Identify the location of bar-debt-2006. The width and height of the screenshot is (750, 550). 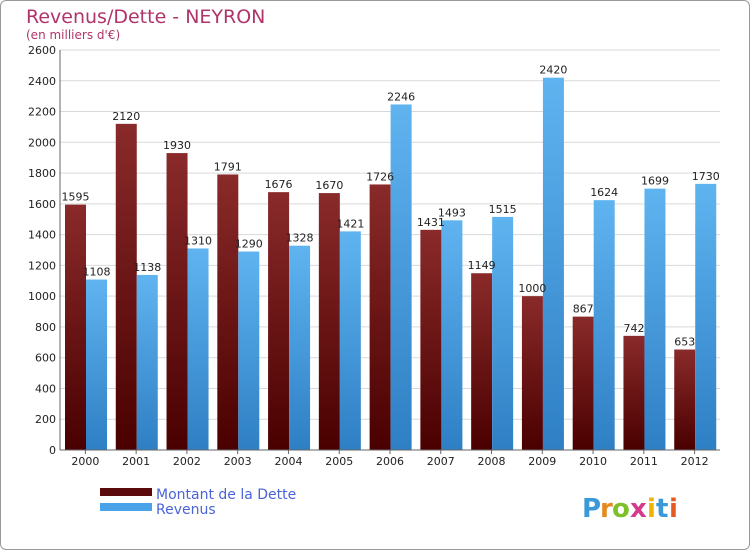
(380, 317).